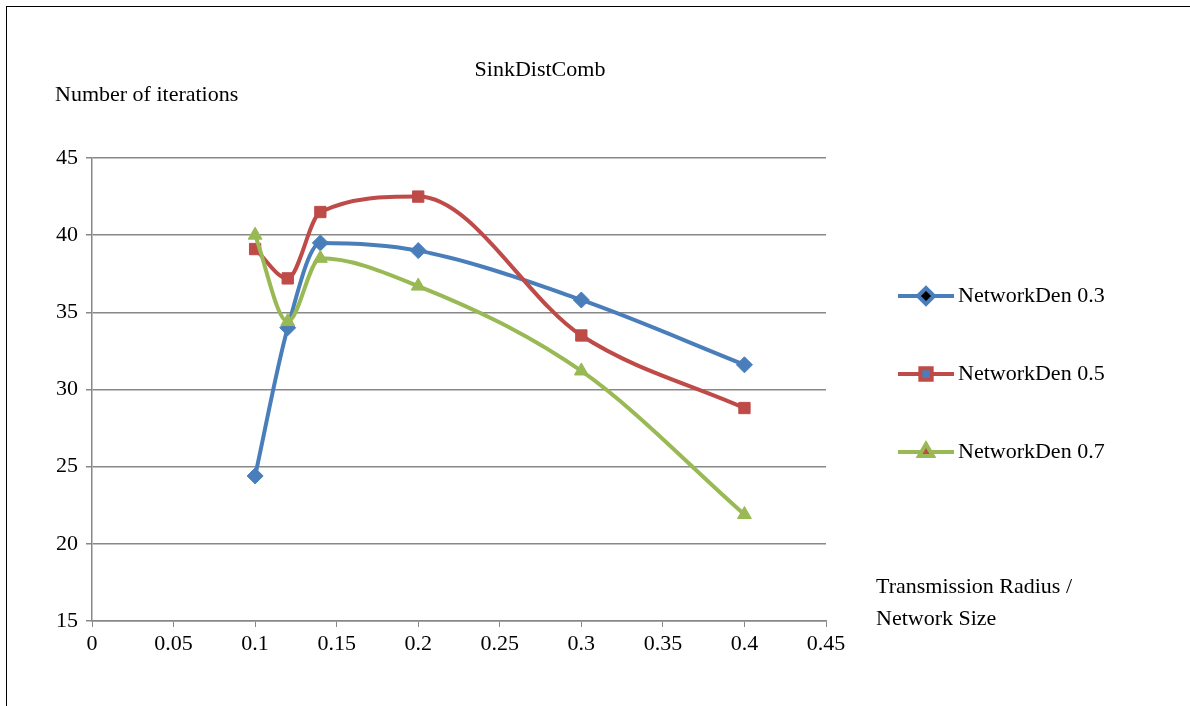  Describe the element at coordinates (67, 156) in the screenshot. I see `y-tick-label: 45` at that location.